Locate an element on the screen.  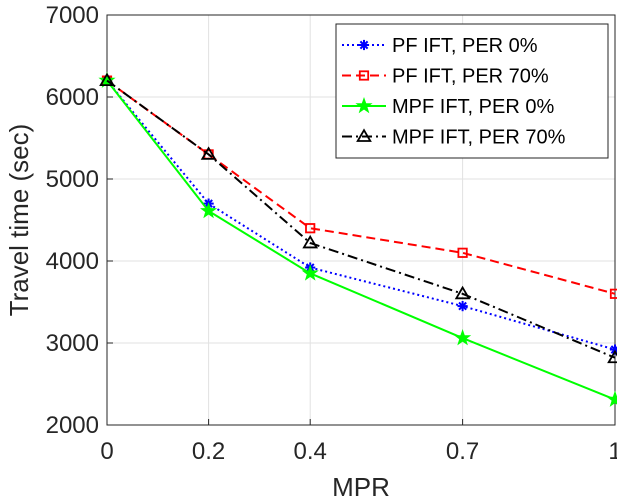
legend-box is located at coordinates (472, 91).